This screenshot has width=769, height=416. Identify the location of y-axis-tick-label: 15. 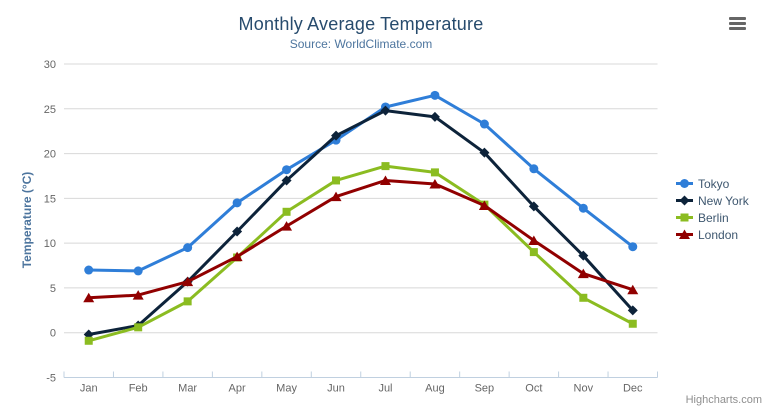
(50, 199).